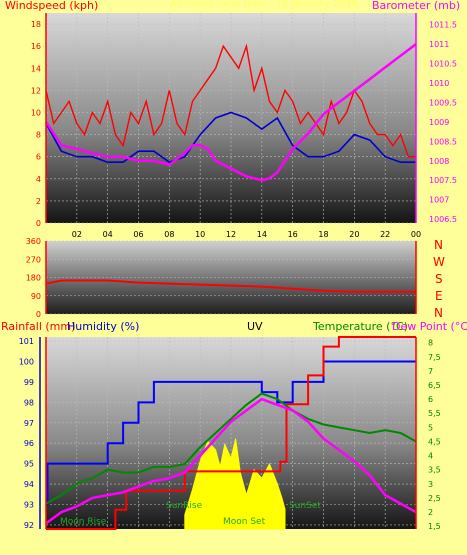  Describe the element at coordinates (38, 314) in the screenshot. I see `direction-tick-label: 0` at that location.